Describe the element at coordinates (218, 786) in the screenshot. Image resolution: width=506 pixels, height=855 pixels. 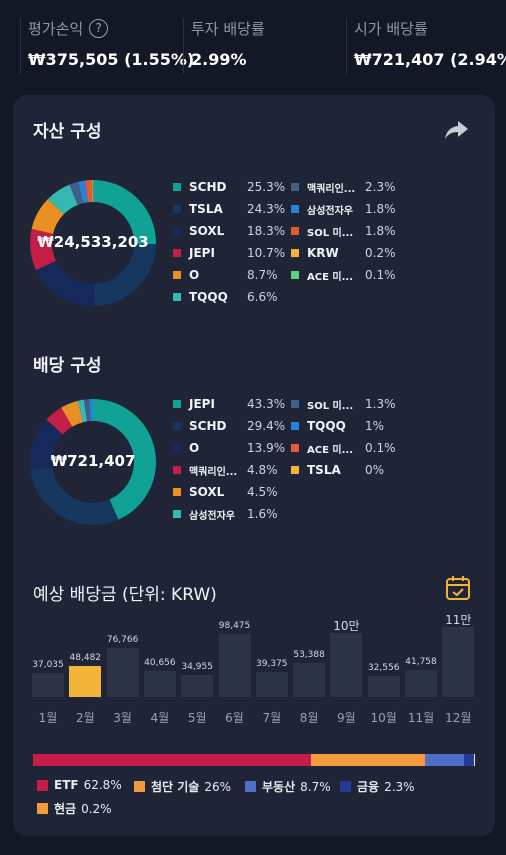
I see `sector-pct: 26%` at that location.